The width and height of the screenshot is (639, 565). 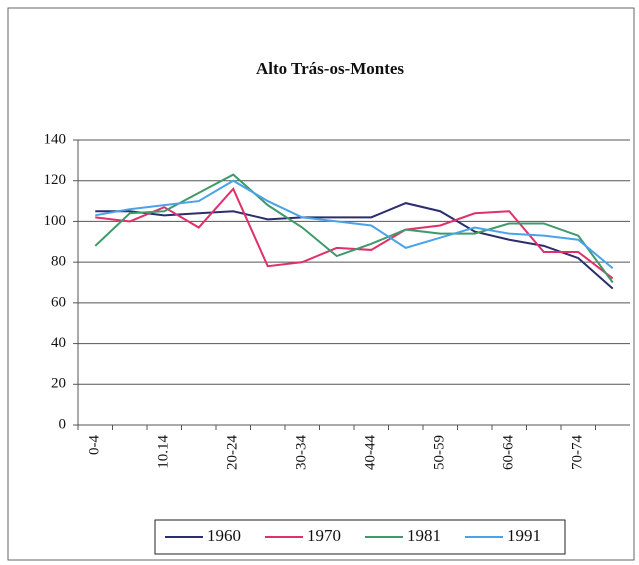 What do you see at coordinates (164, 452) in the screenshot?
I see `x-tick-label: 10.14` at bounding box center [164, 452].